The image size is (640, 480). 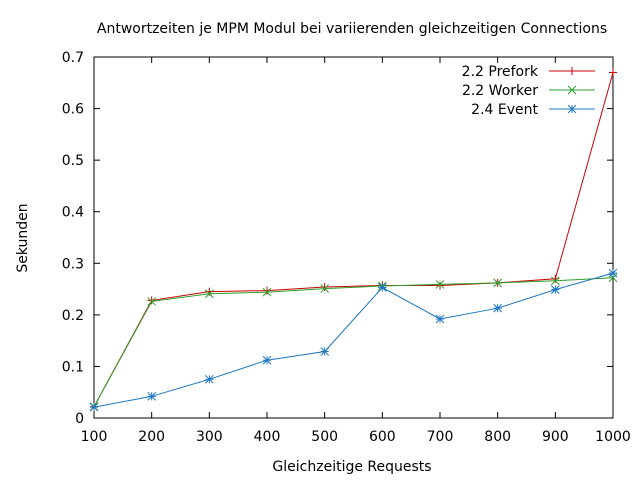 What do you see at coordinates (73, 316) in the screenshot?
I see `y-tick-label: 0.2` at bounding box center [73, 316].